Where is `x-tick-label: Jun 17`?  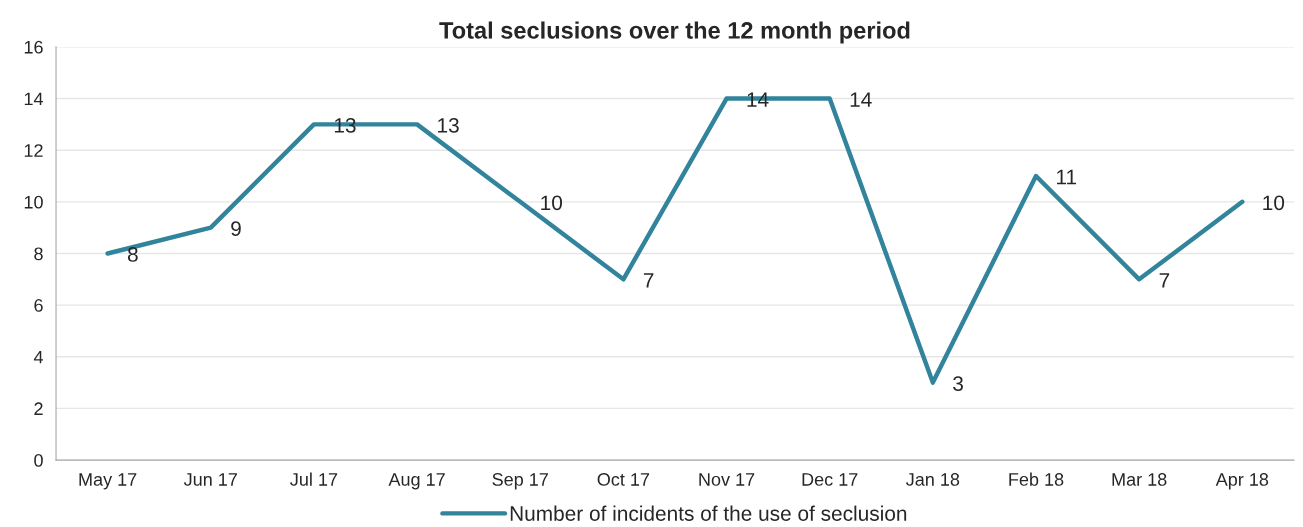 x-tick-label: Jun 17 is located at coordinates (210, 479).